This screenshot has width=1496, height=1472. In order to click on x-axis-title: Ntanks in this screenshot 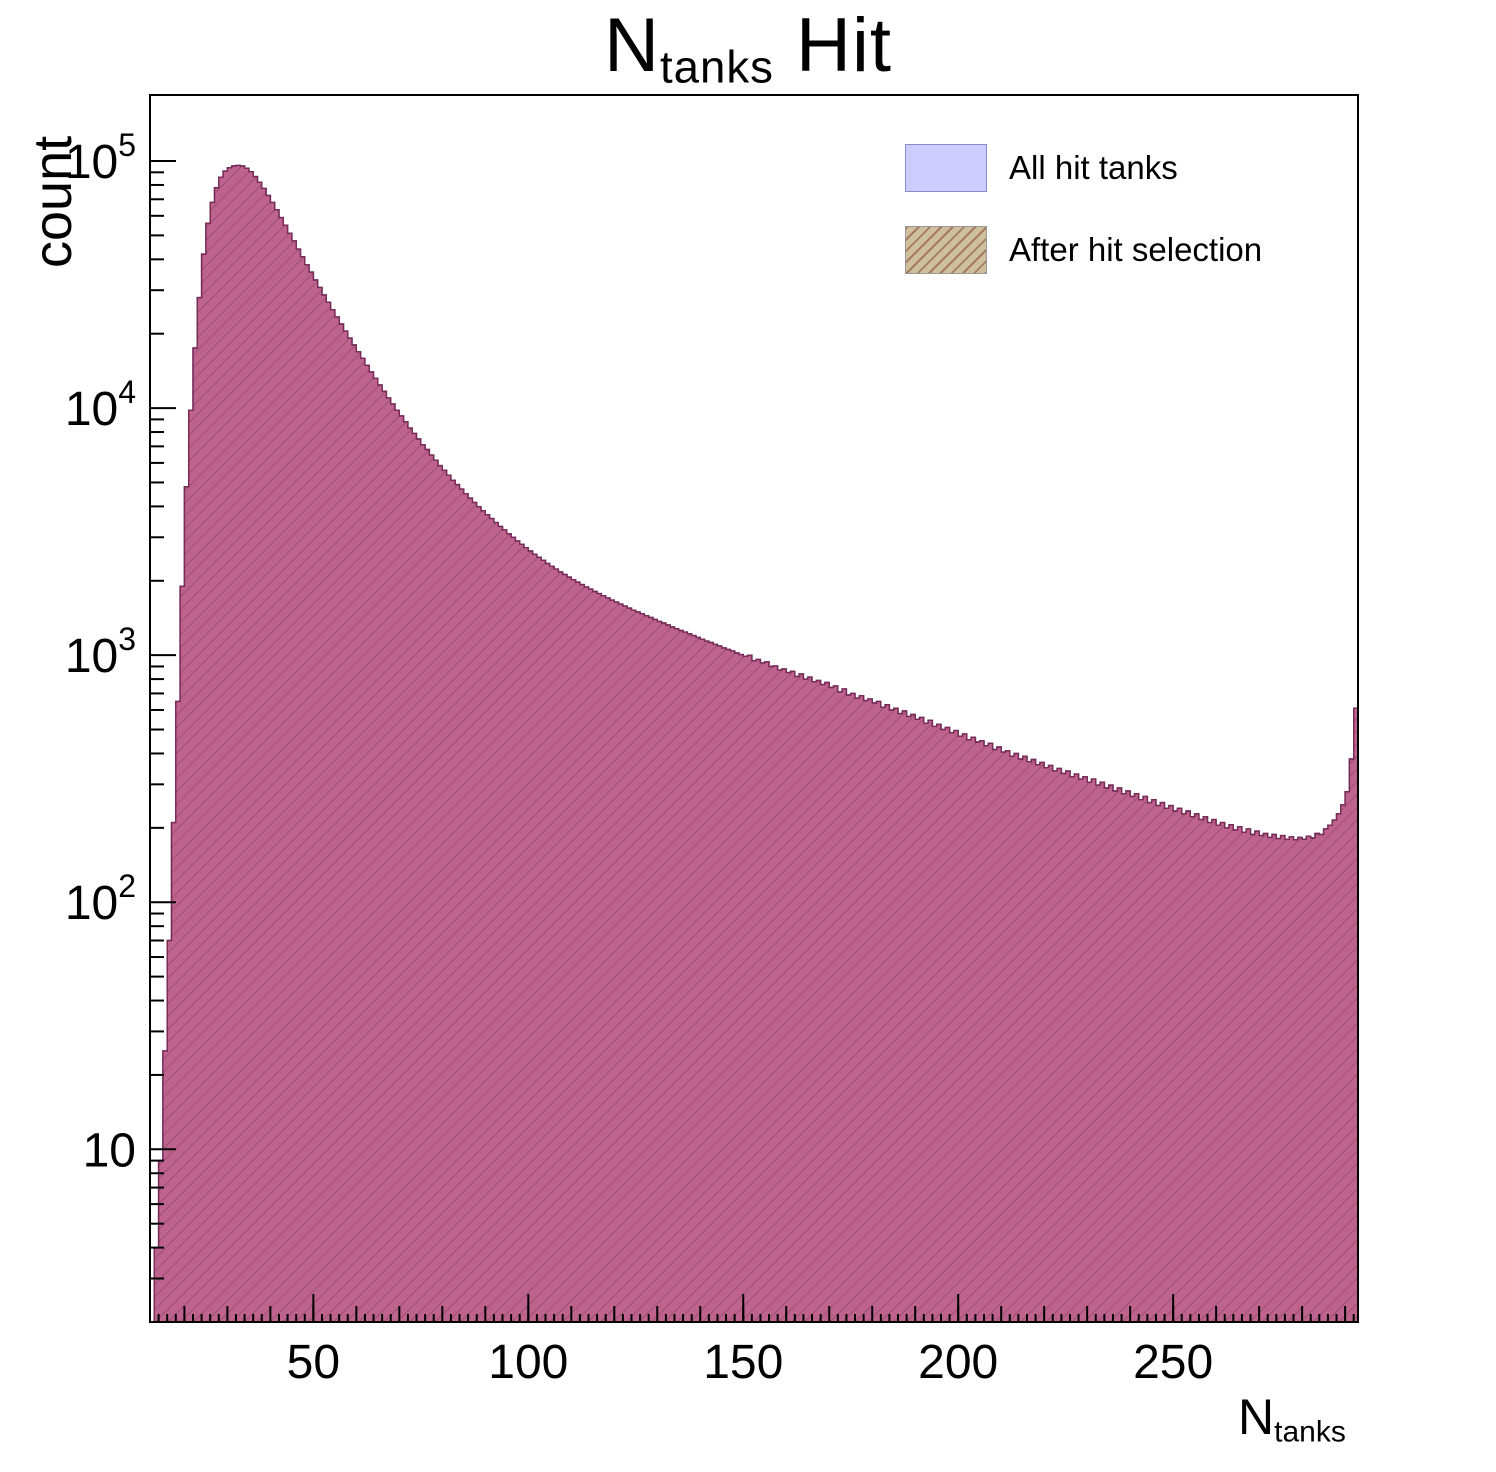, I will do `click(1292, 1419)`.